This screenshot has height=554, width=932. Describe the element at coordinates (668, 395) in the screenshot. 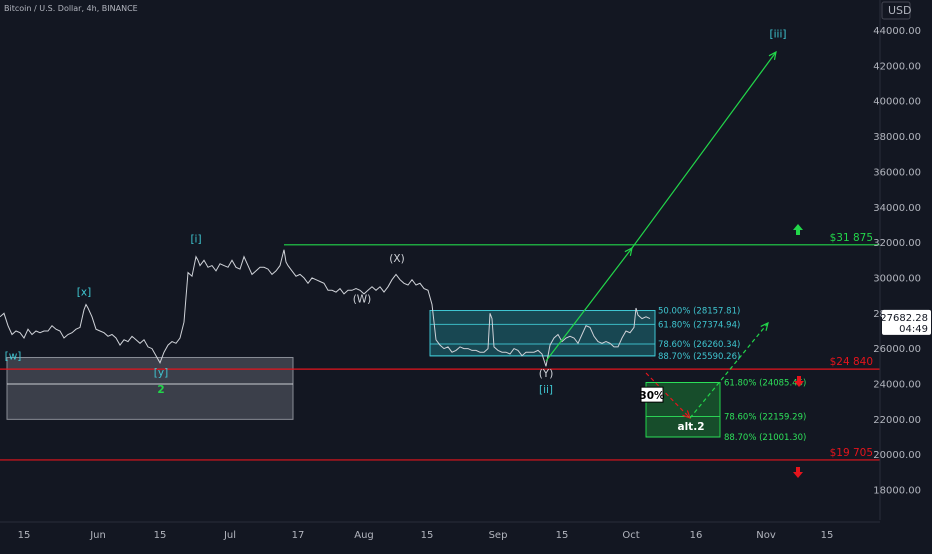

I see `projection-arrow-dashed` at that location.